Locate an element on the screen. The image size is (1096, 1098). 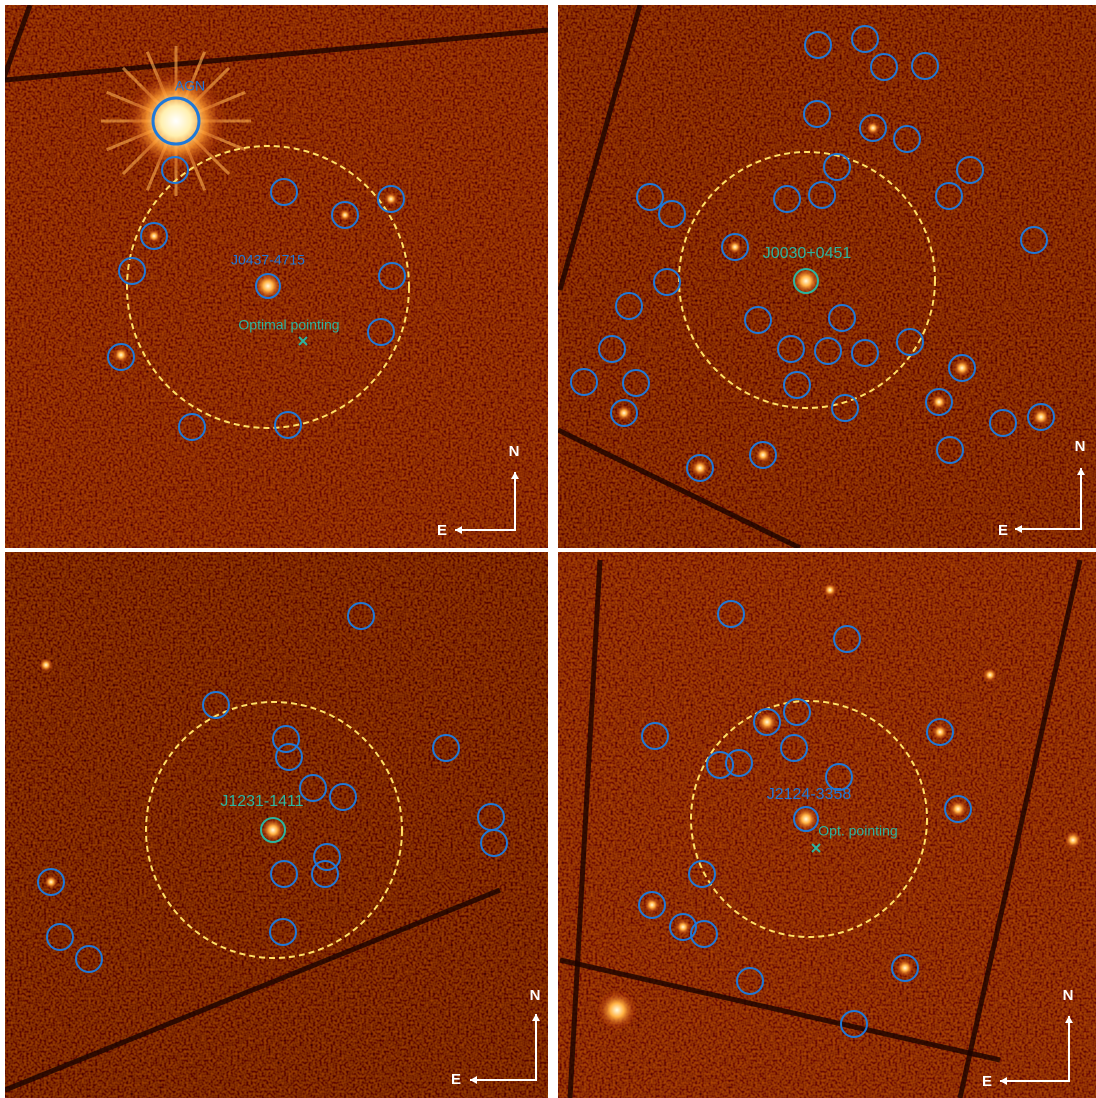
target-label: J0437-4715 is located at coordinates (268, 260).